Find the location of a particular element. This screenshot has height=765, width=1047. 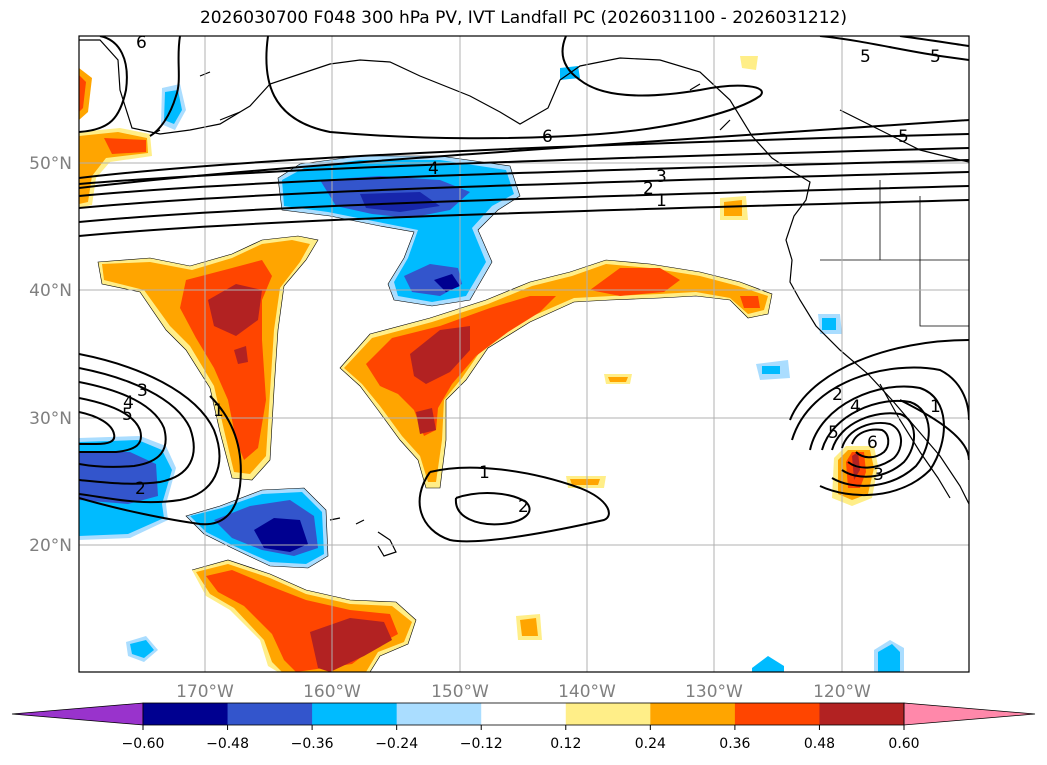

contour-3-line is located at coordinates (524, 178).